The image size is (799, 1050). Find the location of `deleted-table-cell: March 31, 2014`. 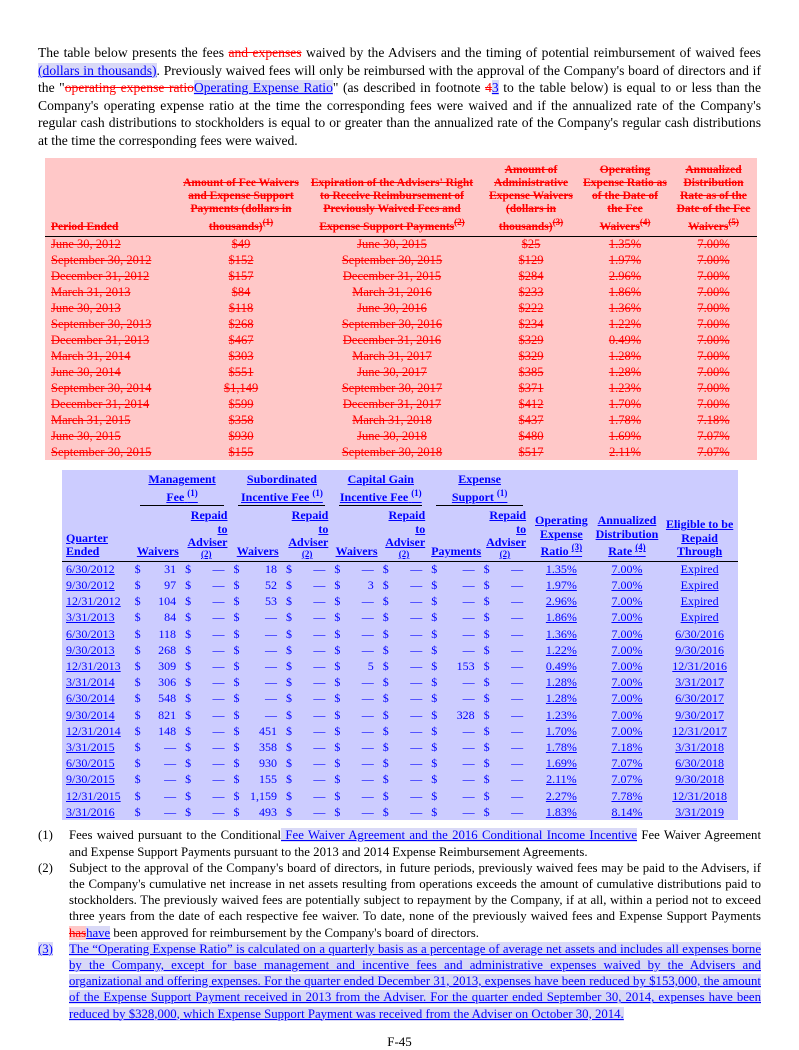

deleted-table-cell: March 31, 2014 is located at coordinates (91, 355).